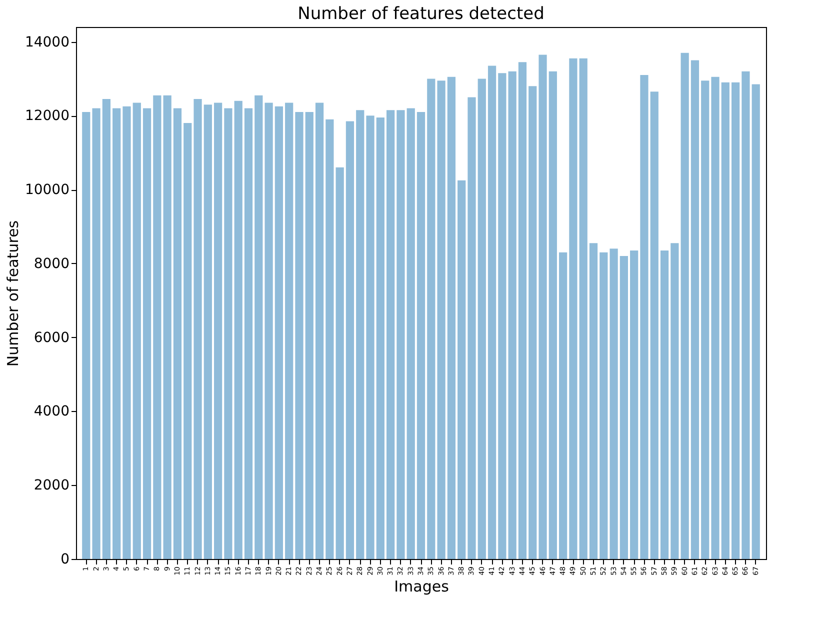 Image resolution: width=823 pixels, height=634 pixels. I want to click on y-tick-label: 2000, so click(52, 486).